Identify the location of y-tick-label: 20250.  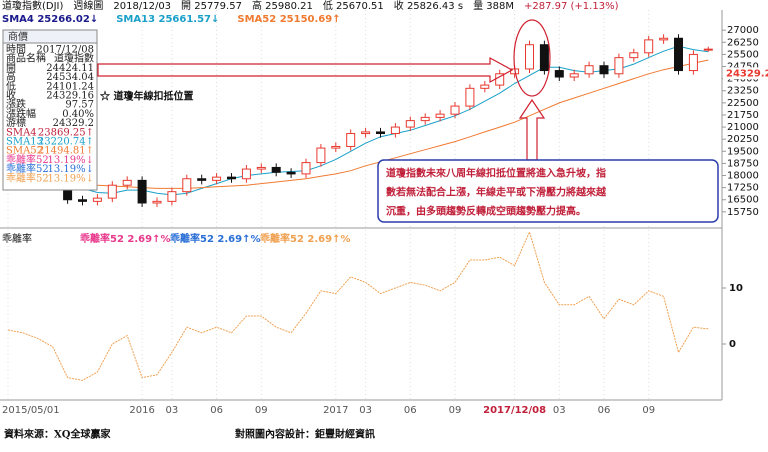
(743, 139).